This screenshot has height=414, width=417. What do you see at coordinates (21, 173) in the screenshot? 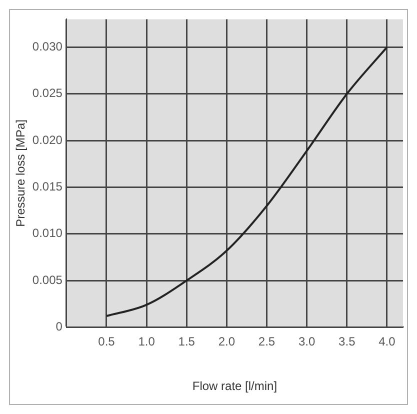
I see `y-axis-title: Pressure loss [MPa]` at bounding box center [21, 173].